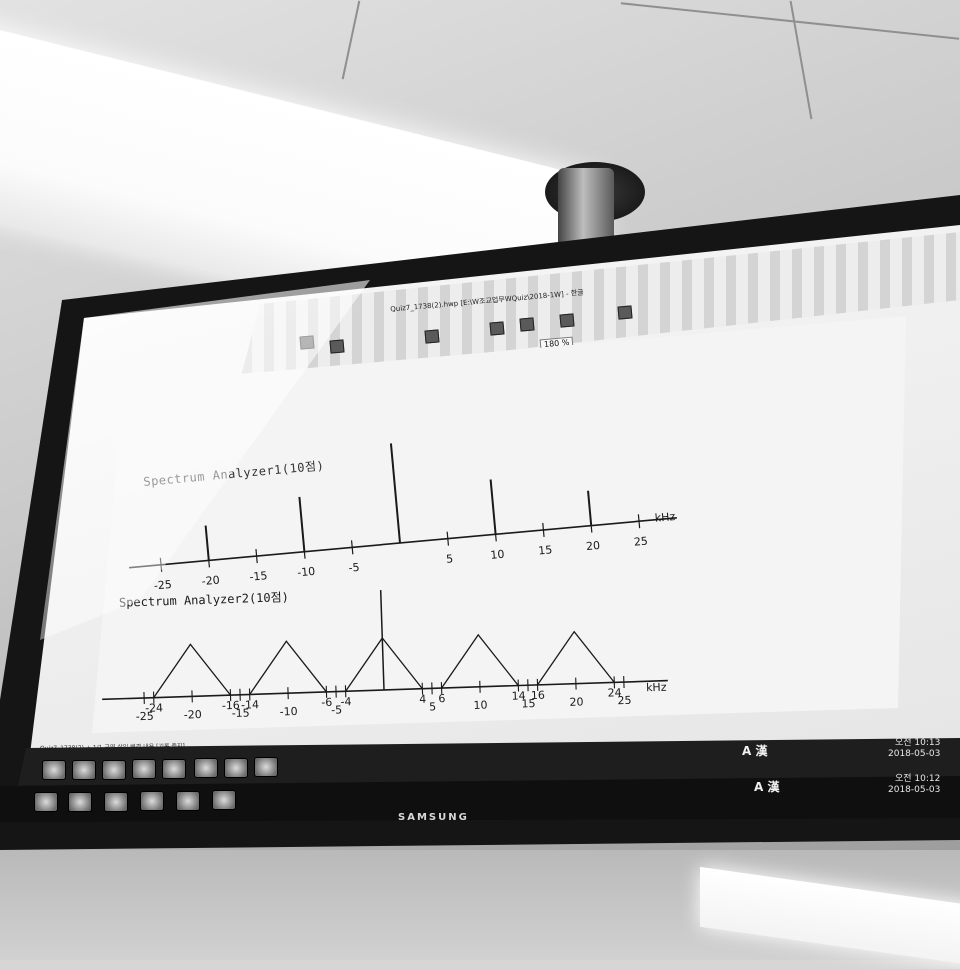 The width and height of the screenshot is (960, 969). I want to click on browser-icon, so click(84, 770).